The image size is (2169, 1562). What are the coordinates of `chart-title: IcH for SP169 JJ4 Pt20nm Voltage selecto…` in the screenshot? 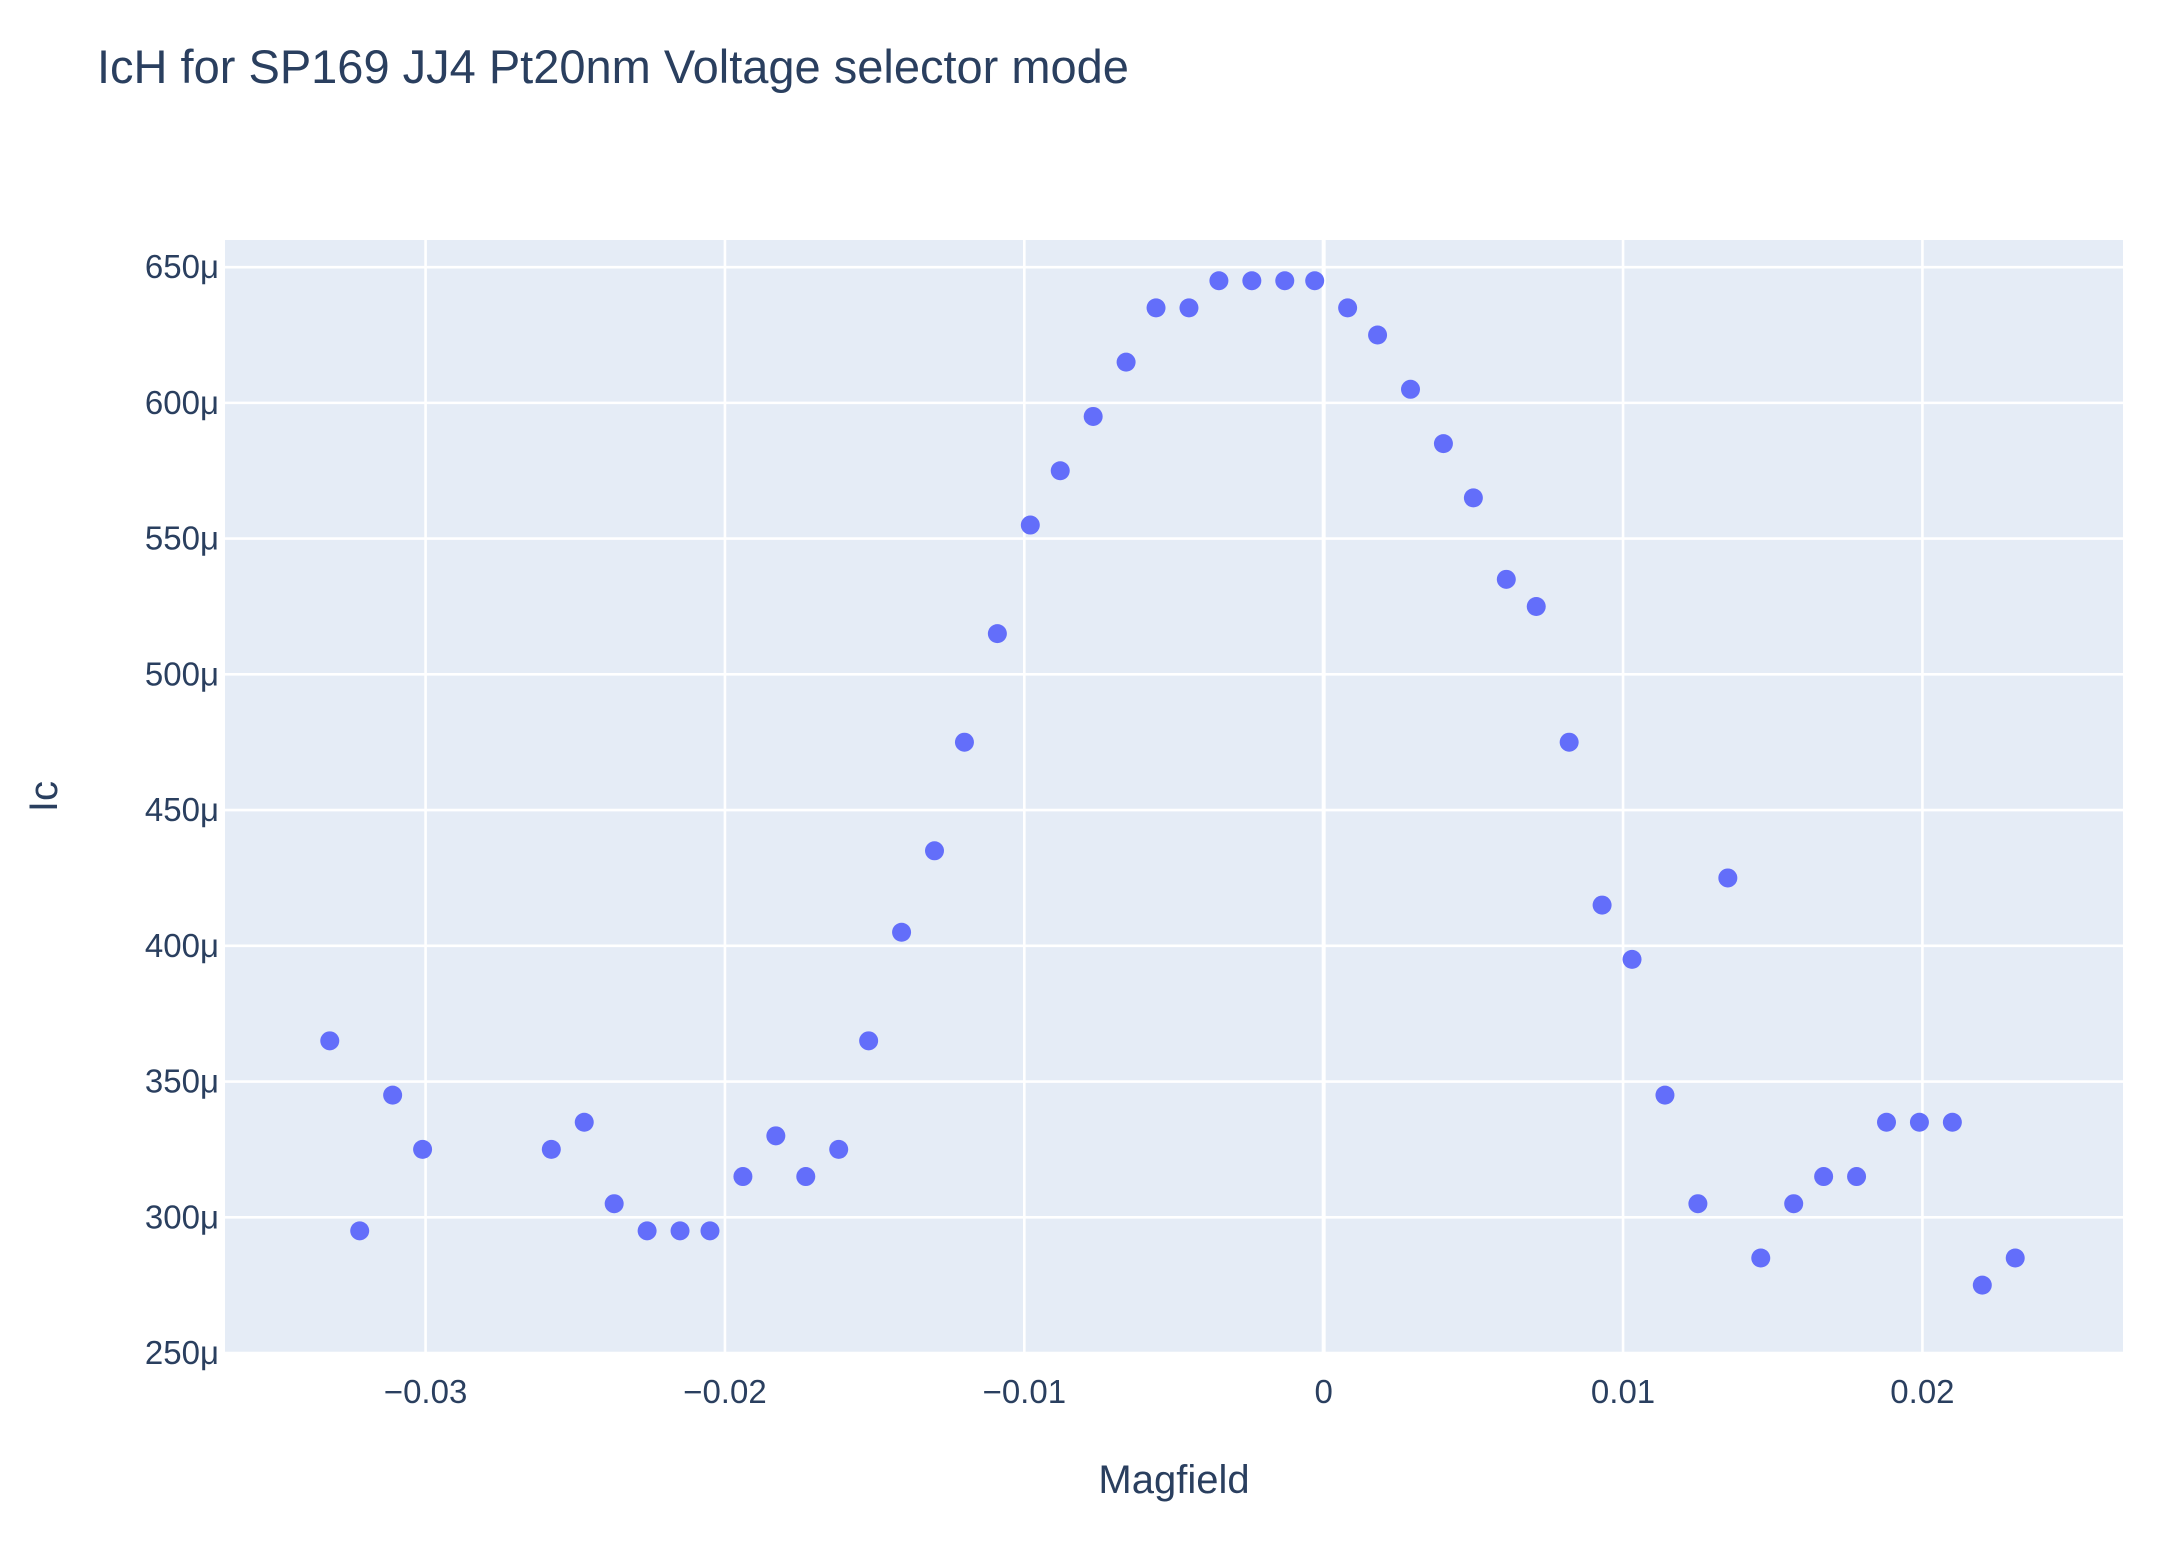 It's located at (613, 66).